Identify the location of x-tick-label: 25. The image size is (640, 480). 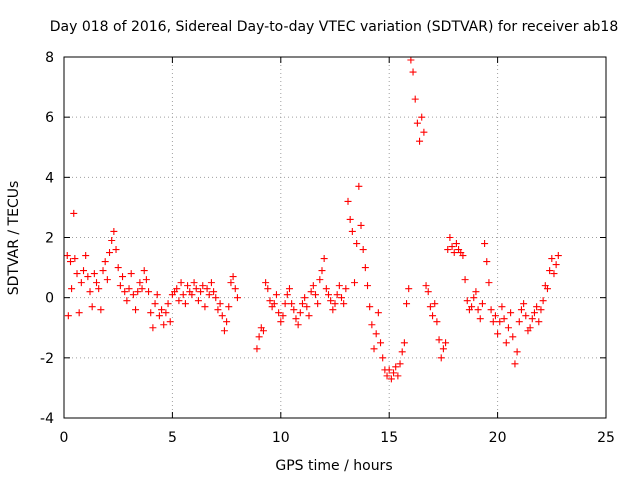
(606, 438).